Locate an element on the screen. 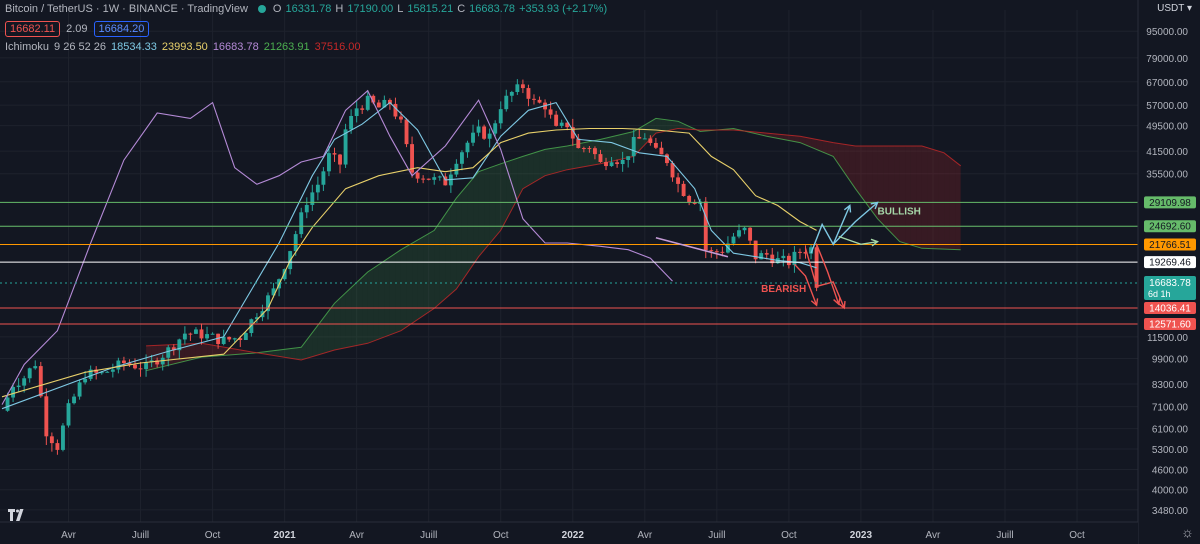  spread-value: 2.09 is located at coordinates (77, 29).